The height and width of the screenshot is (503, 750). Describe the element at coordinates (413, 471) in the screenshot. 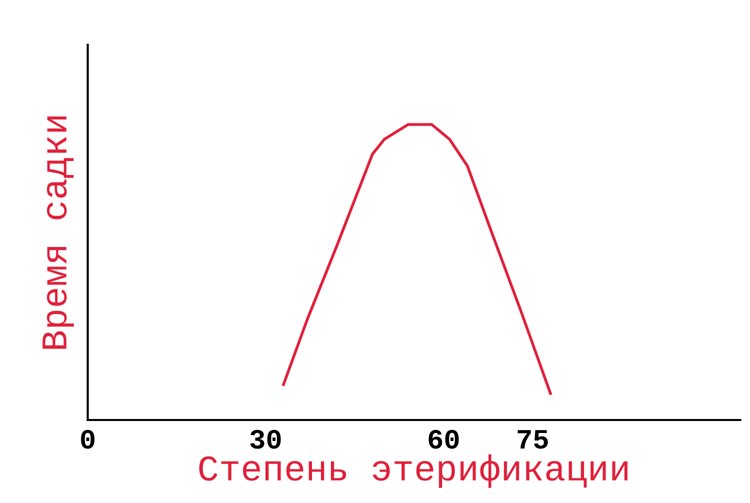

I see `x-axis-title: Степень этерификации` at that location.